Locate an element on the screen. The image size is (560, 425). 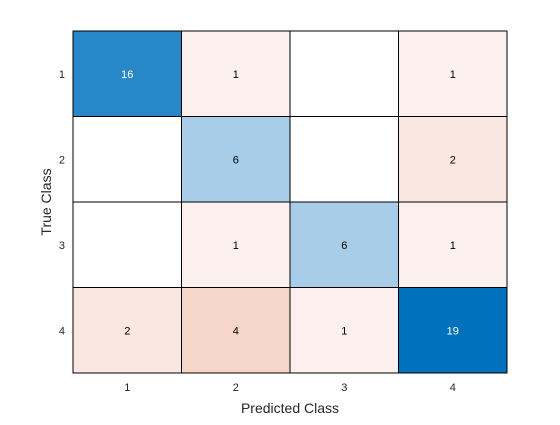
cell-value-label-1-2: 1 is located at coordinates (236, 75).